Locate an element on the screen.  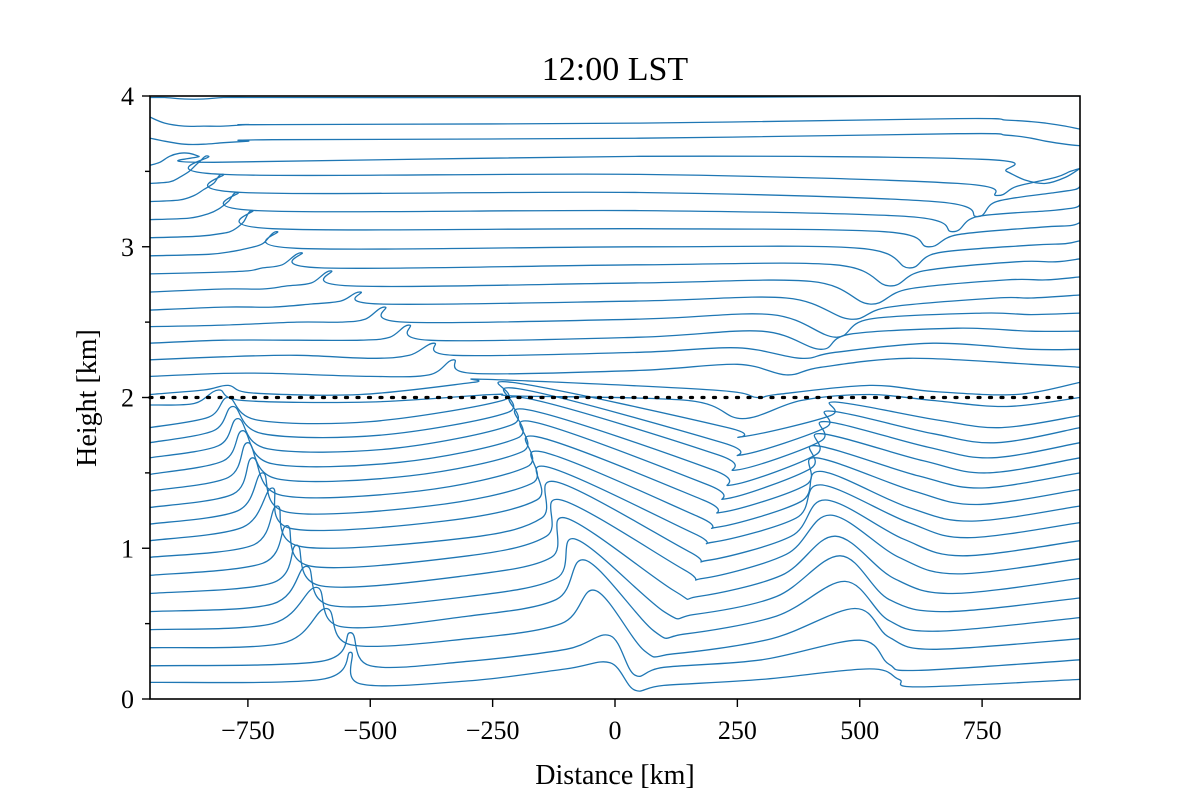
x-axis-ticks: −750 −500 −250 0 250 500 750 is located at coordinates (611, 722).